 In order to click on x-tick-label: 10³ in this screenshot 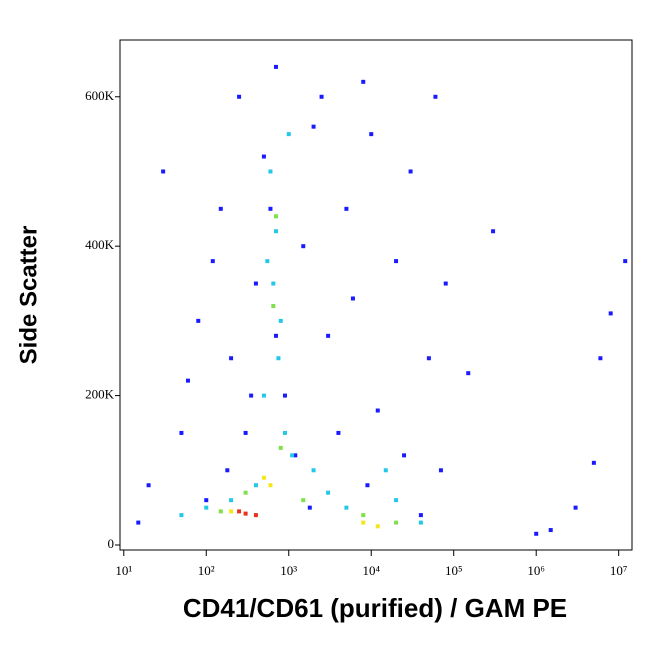, I will do `click(288, 570)`.